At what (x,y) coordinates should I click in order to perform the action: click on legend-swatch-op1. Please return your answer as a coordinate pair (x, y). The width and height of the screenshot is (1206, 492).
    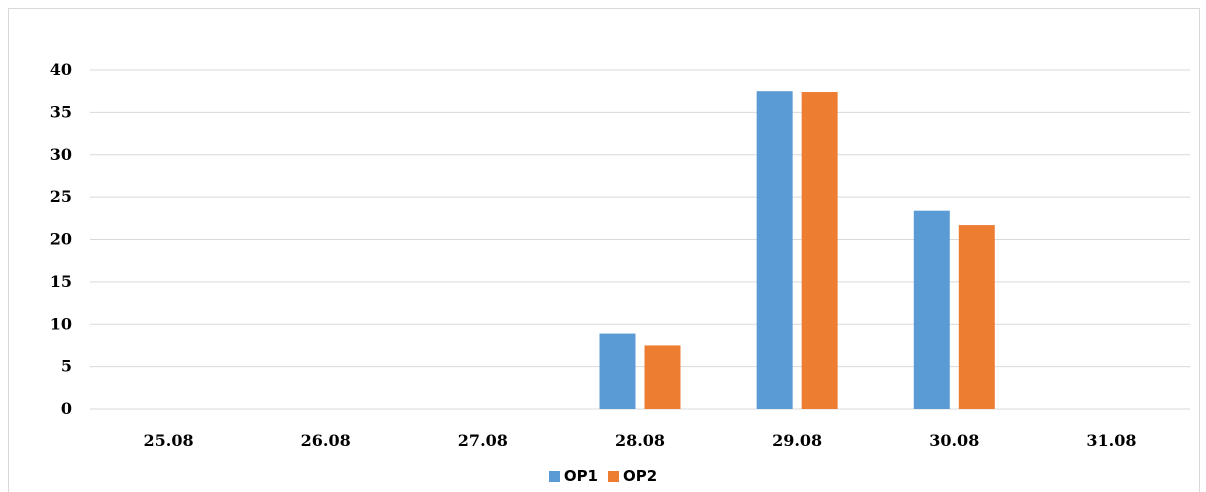
    Looking at the image, I should click on (554, 476).